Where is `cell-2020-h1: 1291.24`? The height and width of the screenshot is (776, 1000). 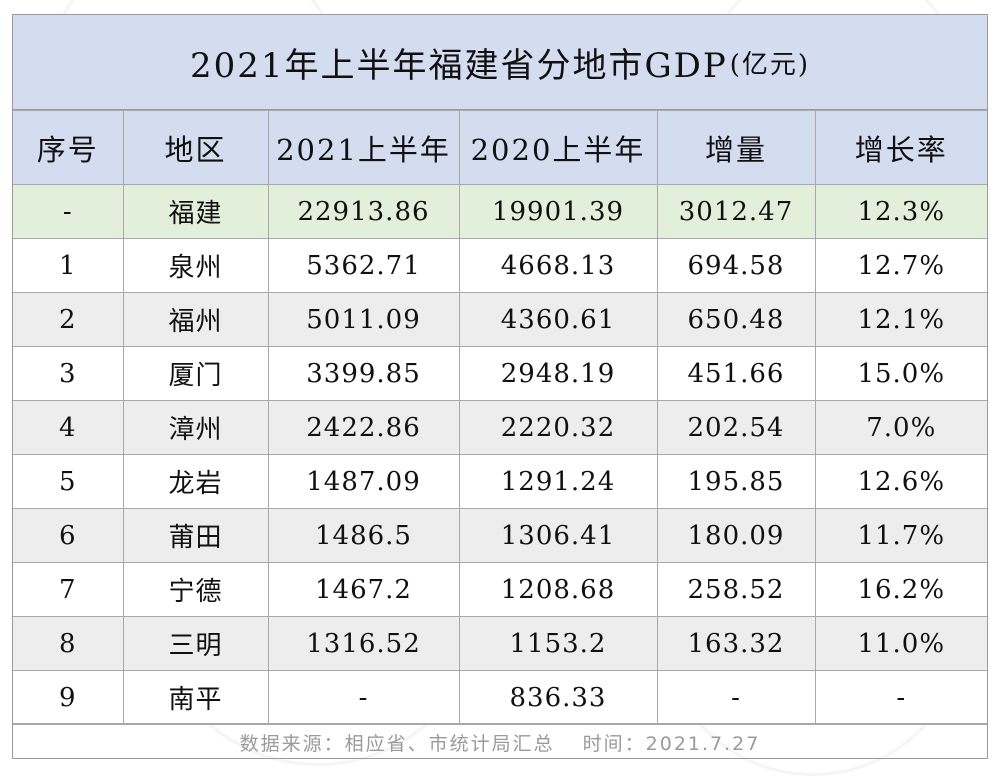
cell-2020-h1: 1291.24 is located at coordinates (558, 481).